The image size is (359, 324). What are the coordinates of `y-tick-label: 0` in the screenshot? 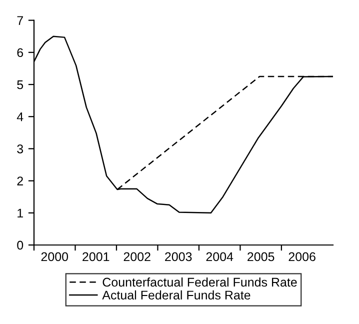 It's located at (20, 245).